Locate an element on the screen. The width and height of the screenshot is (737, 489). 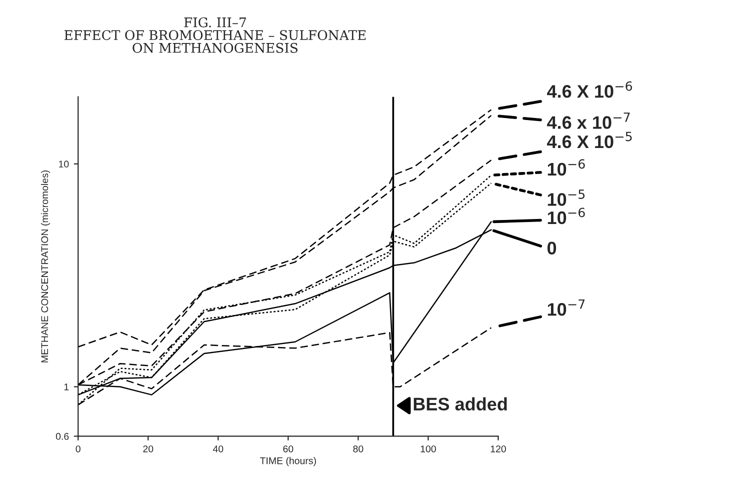
y-axis-title: METHANE CONCENTRATION (micromoles) is located at coordinates (45, 266).